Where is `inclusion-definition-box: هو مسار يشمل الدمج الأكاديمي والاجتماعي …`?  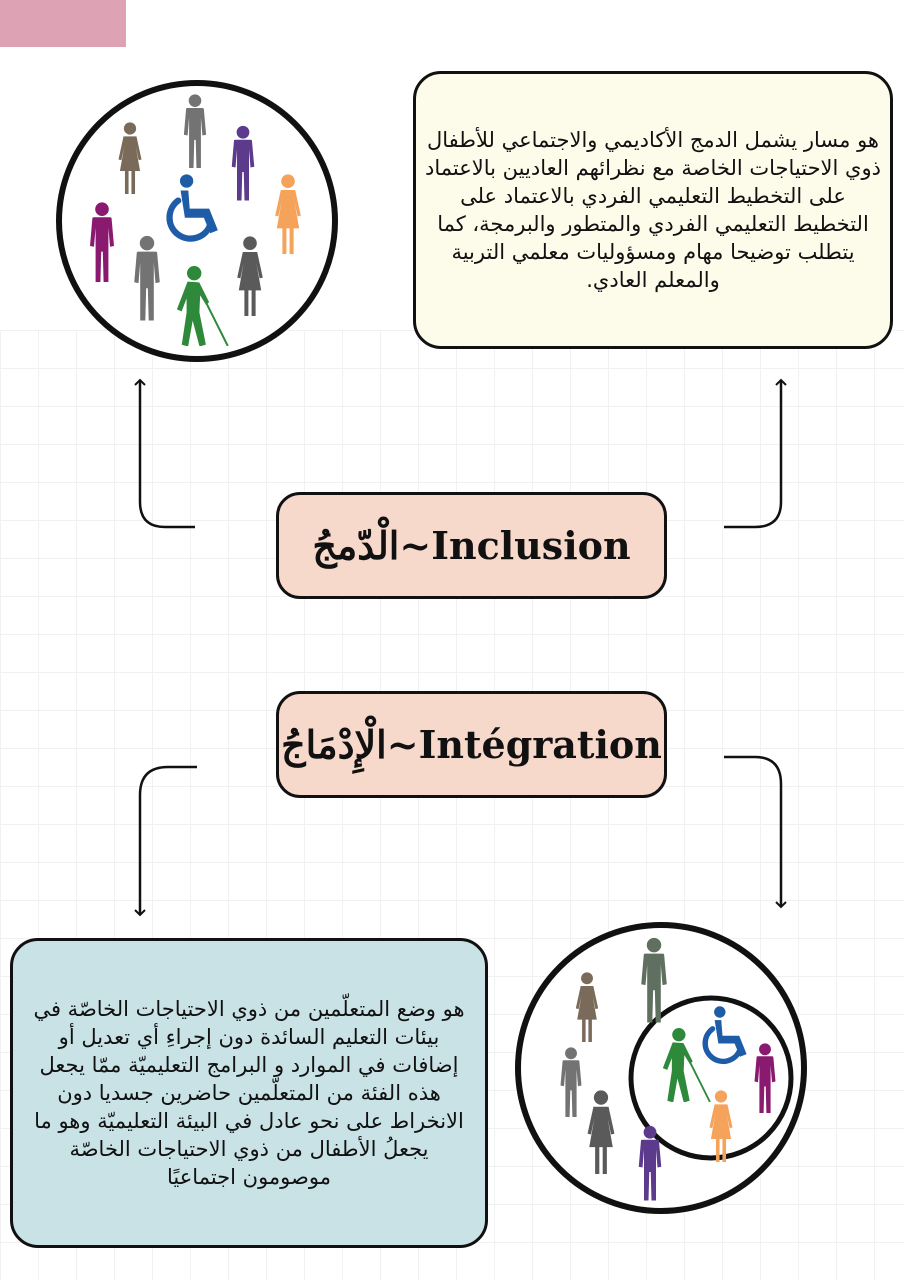 inclusion-definition-box: هو مسار يشمل الدمج الأكاديمي والاجتماعي … is located at coordinates (653, 210).